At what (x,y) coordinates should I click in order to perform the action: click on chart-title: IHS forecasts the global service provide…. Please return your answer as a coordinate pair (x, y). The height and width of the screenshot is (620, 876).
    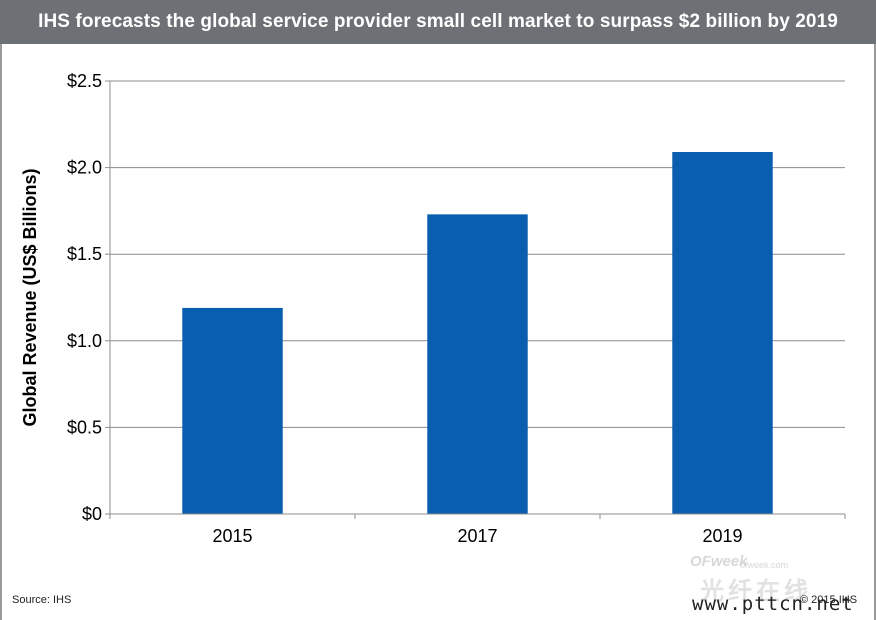
    Looking at the image, I should click on (438, 22).